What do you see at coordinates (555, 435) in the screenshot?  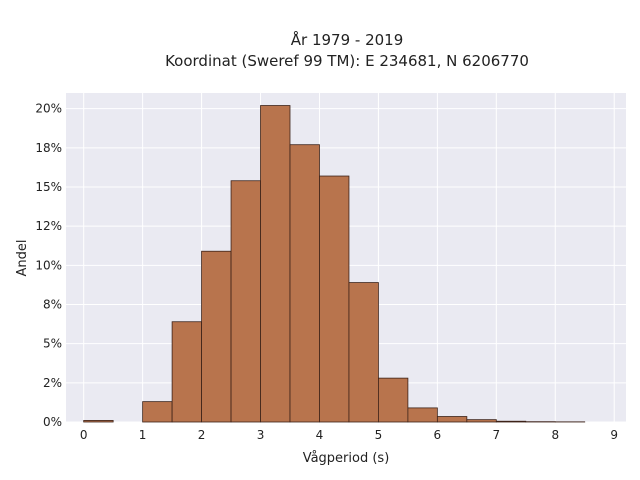 I see `x-tick-label: 8` at bounding box center [555, 435].